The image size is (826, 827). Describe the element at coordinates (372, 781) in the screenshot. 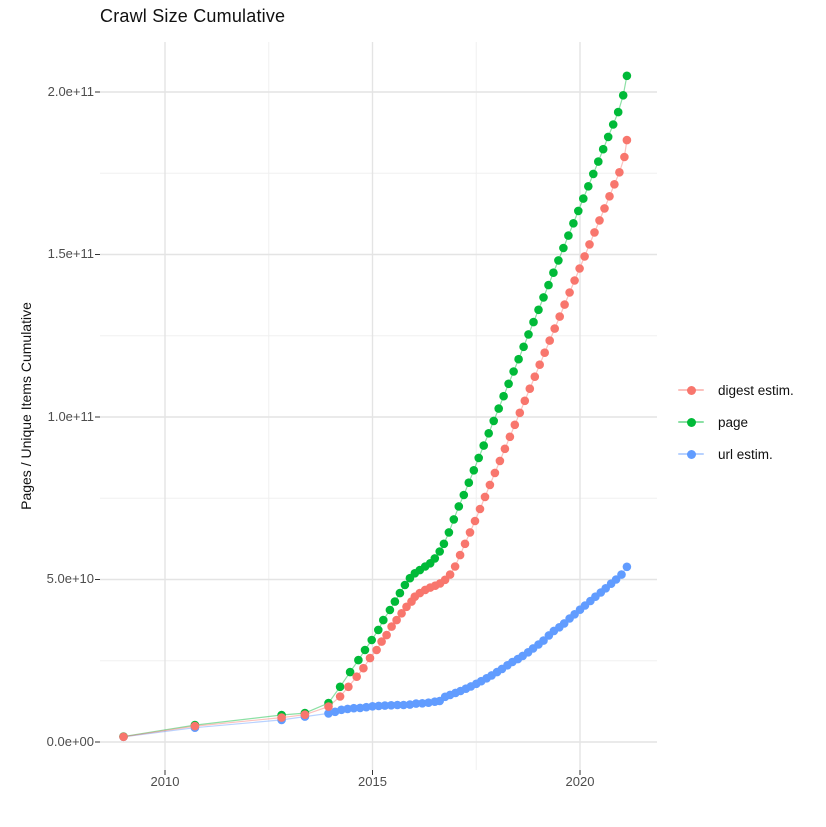

I see `x-tick-label-2015: 2015` at that location.